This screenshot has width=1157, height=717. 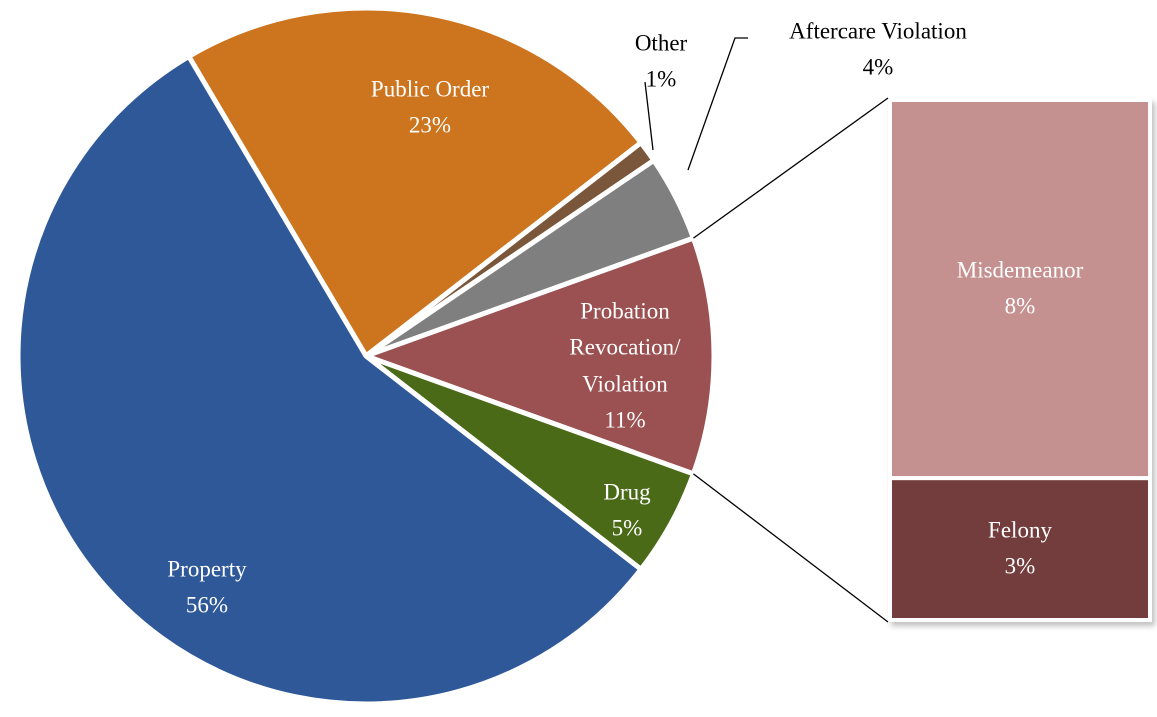 What do you see at coordinates (627, 528) in the screenshot?
I see `label-value: 5%` at bounding box center [627, 528].